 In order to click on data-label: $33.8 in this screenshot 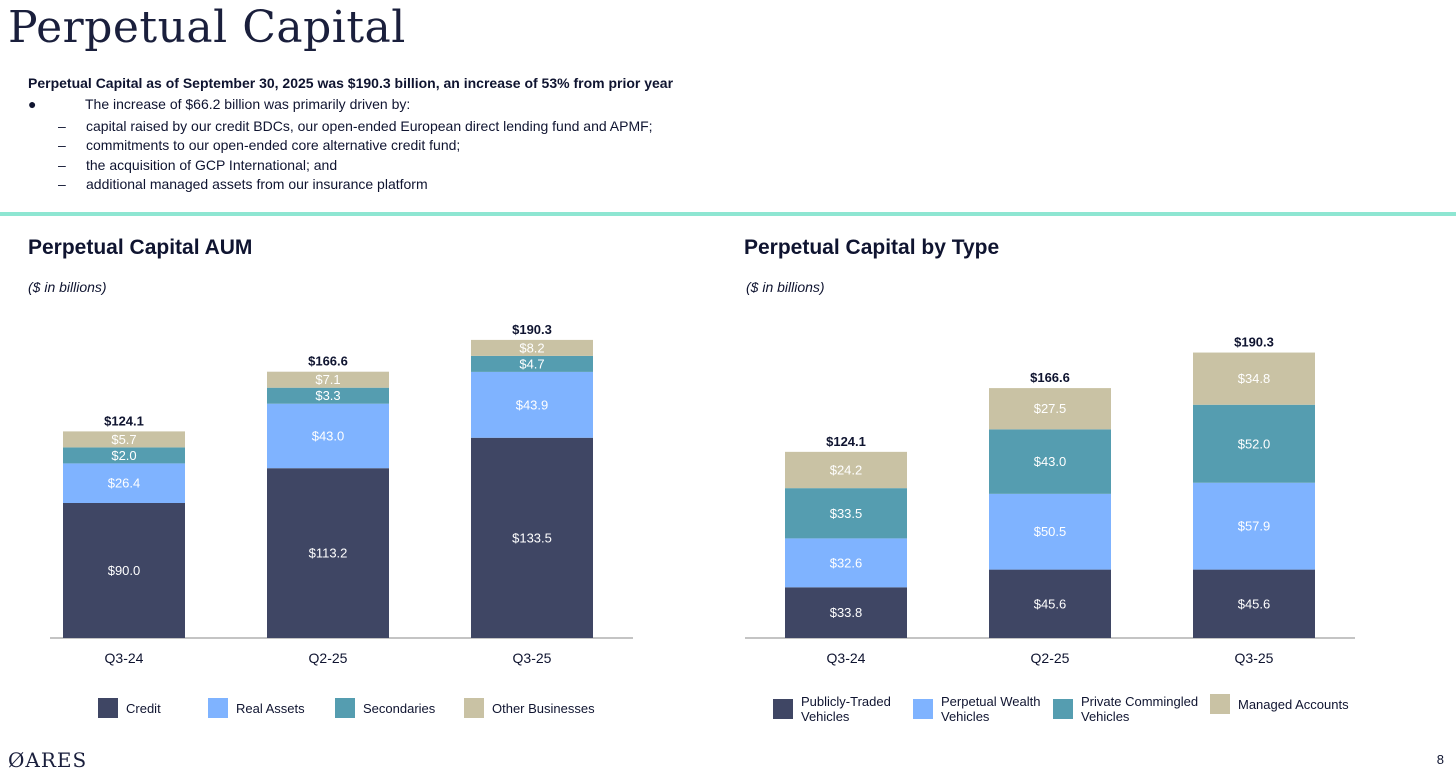, I will do `click(846, 612)`.